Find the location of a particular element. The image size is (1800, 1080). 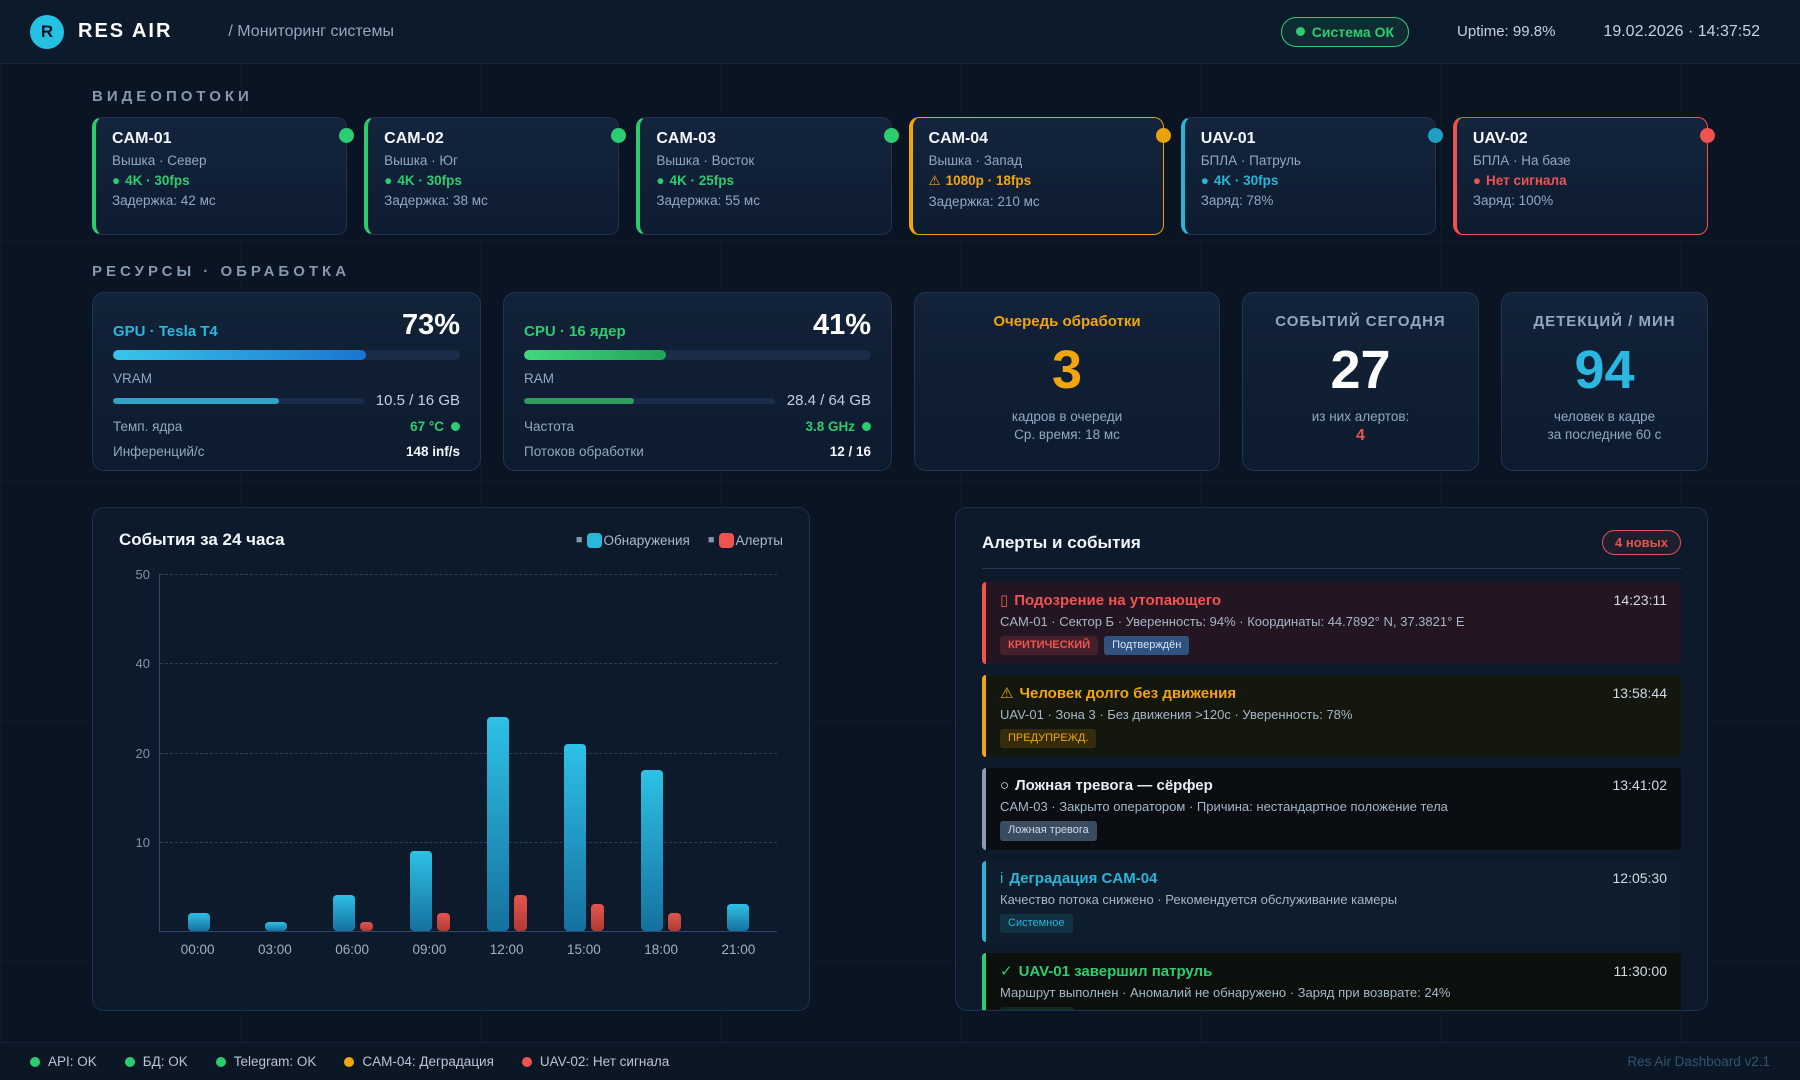

ram-label: RAM is located at coordinates (539, 378).